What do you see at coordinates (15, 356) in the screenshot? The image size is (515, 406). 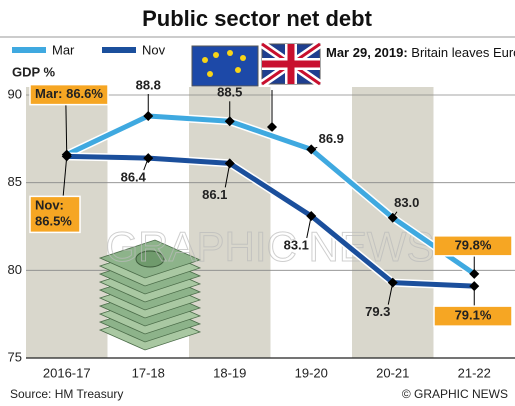 I see `y-tick-label: 75` at bounding box center [15, 356].